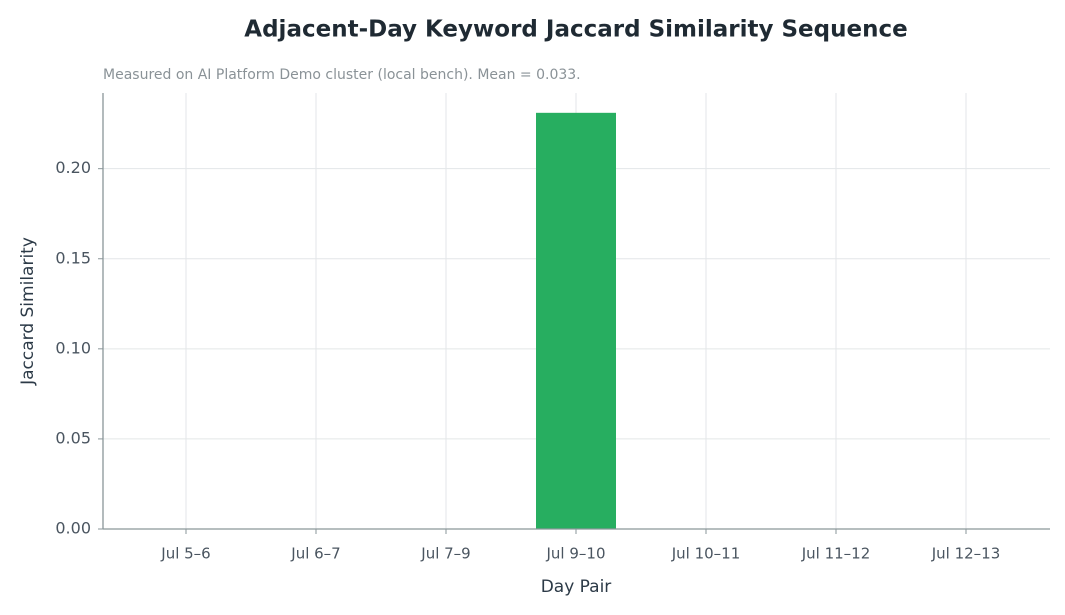 This screenshot has width=1065, height=615. Describe the element at coordinates (73, 437) in the screenshot. I see `y-tick-label: 0.05` at that location.